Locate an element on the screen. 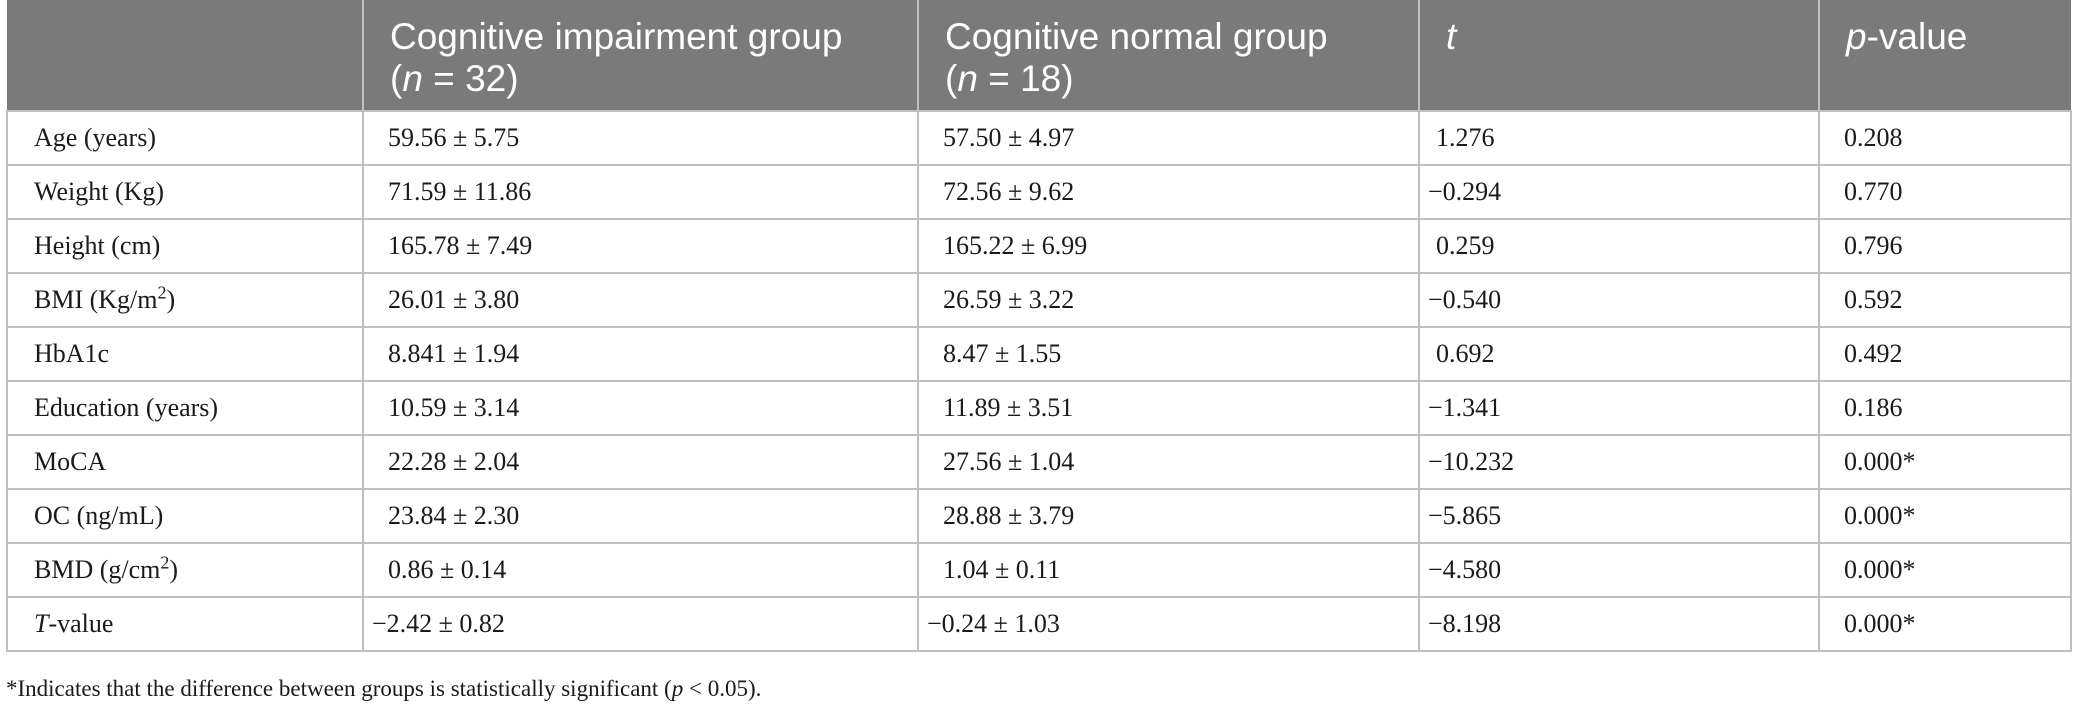  t-value: −10.232 is located at coordinates (1619, 462).